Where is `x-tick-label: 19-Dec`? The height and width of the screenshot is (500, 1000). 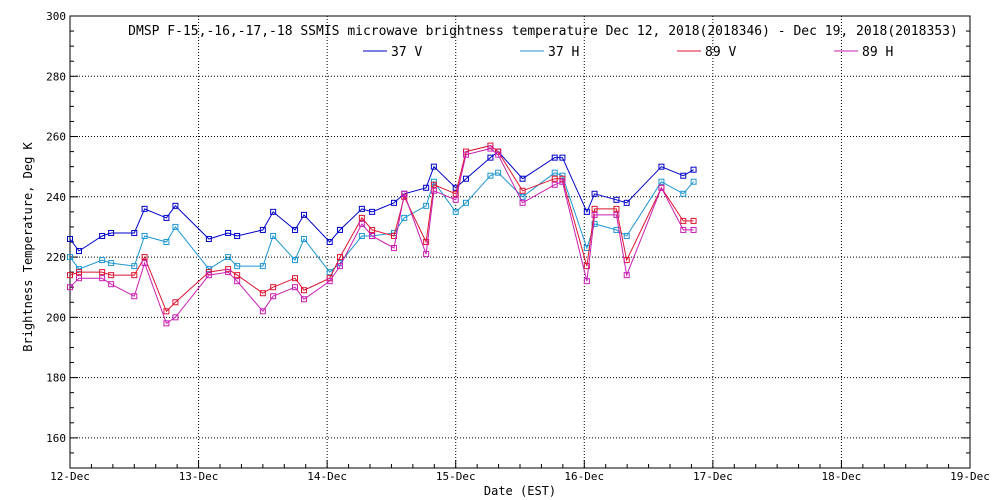
x-tick-label: 19-Dec is located at coordinates (970, 476).